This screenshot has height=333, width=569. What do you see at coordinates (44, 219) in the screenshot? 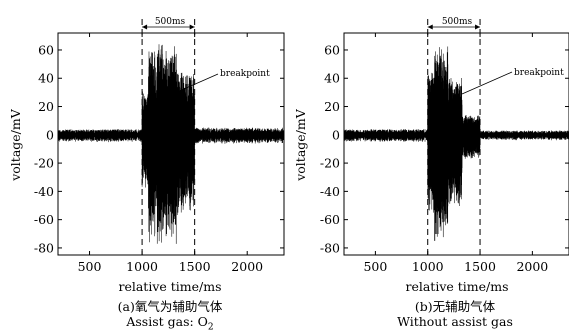
I see `y-tick-label-a: -60` at bounding box center [44, 219].